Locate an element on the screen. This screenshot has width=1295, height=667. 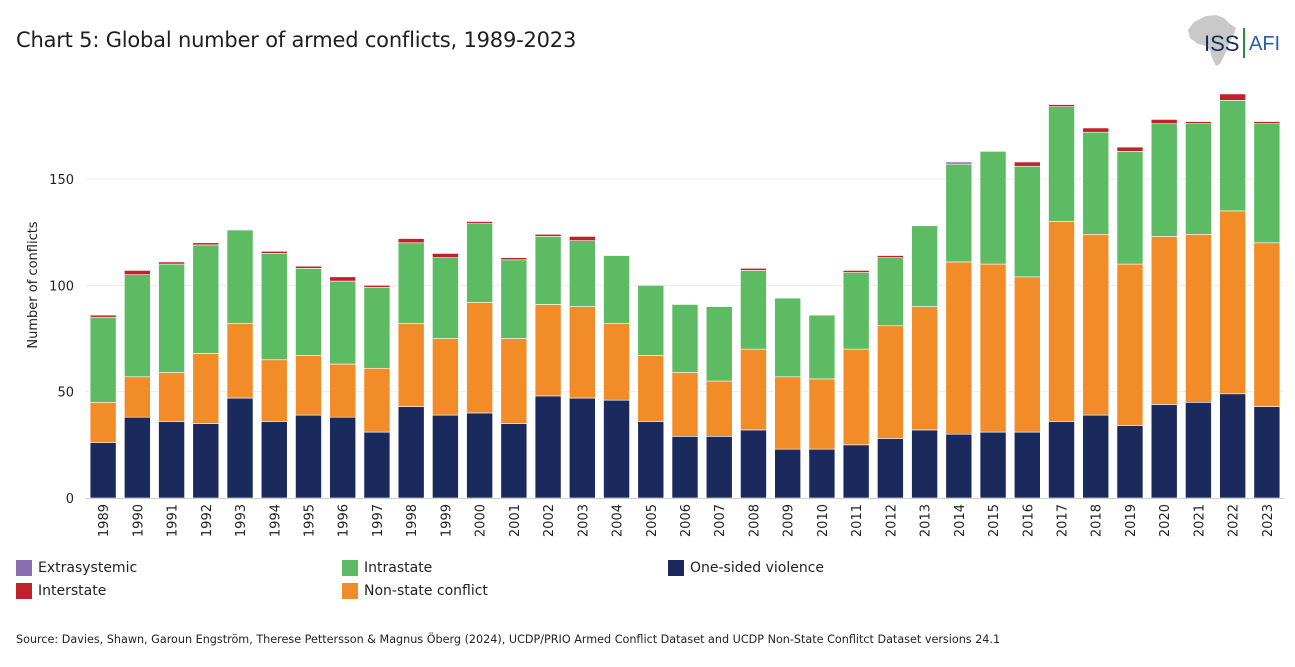
bar-non-state-conflict-2006 is located at coordinates (685, 404).